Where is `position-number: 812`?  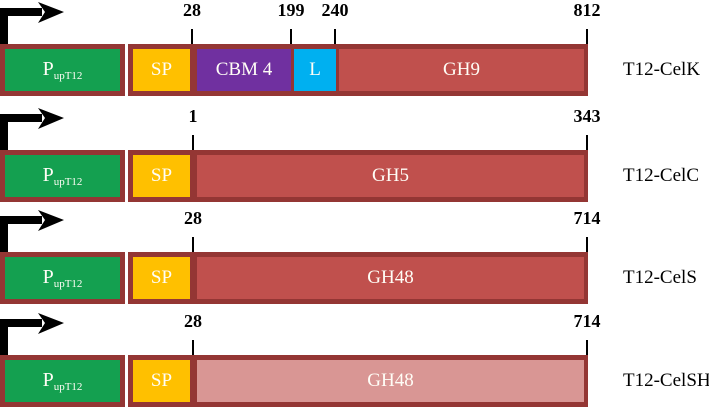
position-number: 812 is located at coordinates (587, 10).